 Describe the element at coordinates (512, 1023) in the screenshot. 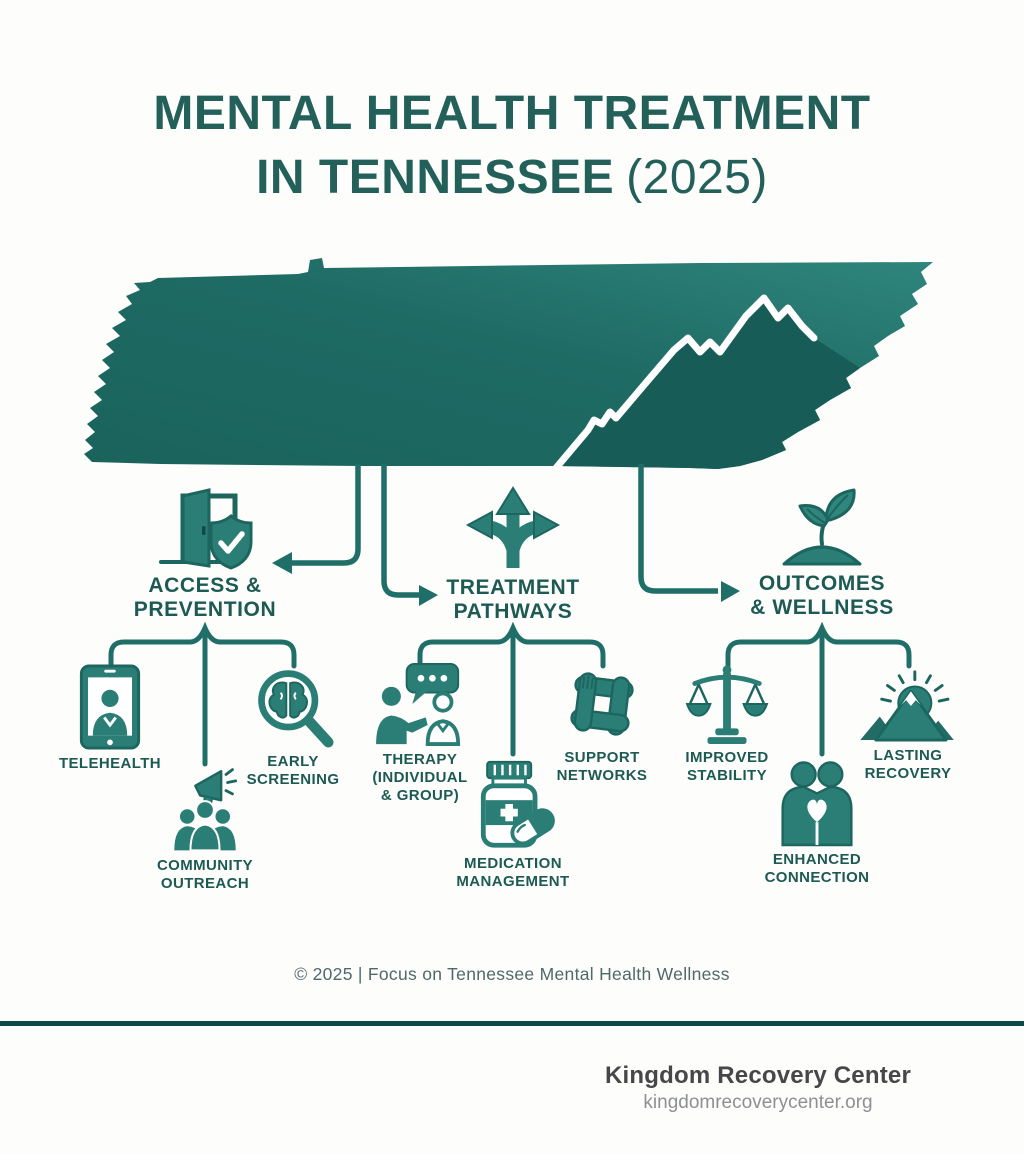

I see `footer-divider` at that location.